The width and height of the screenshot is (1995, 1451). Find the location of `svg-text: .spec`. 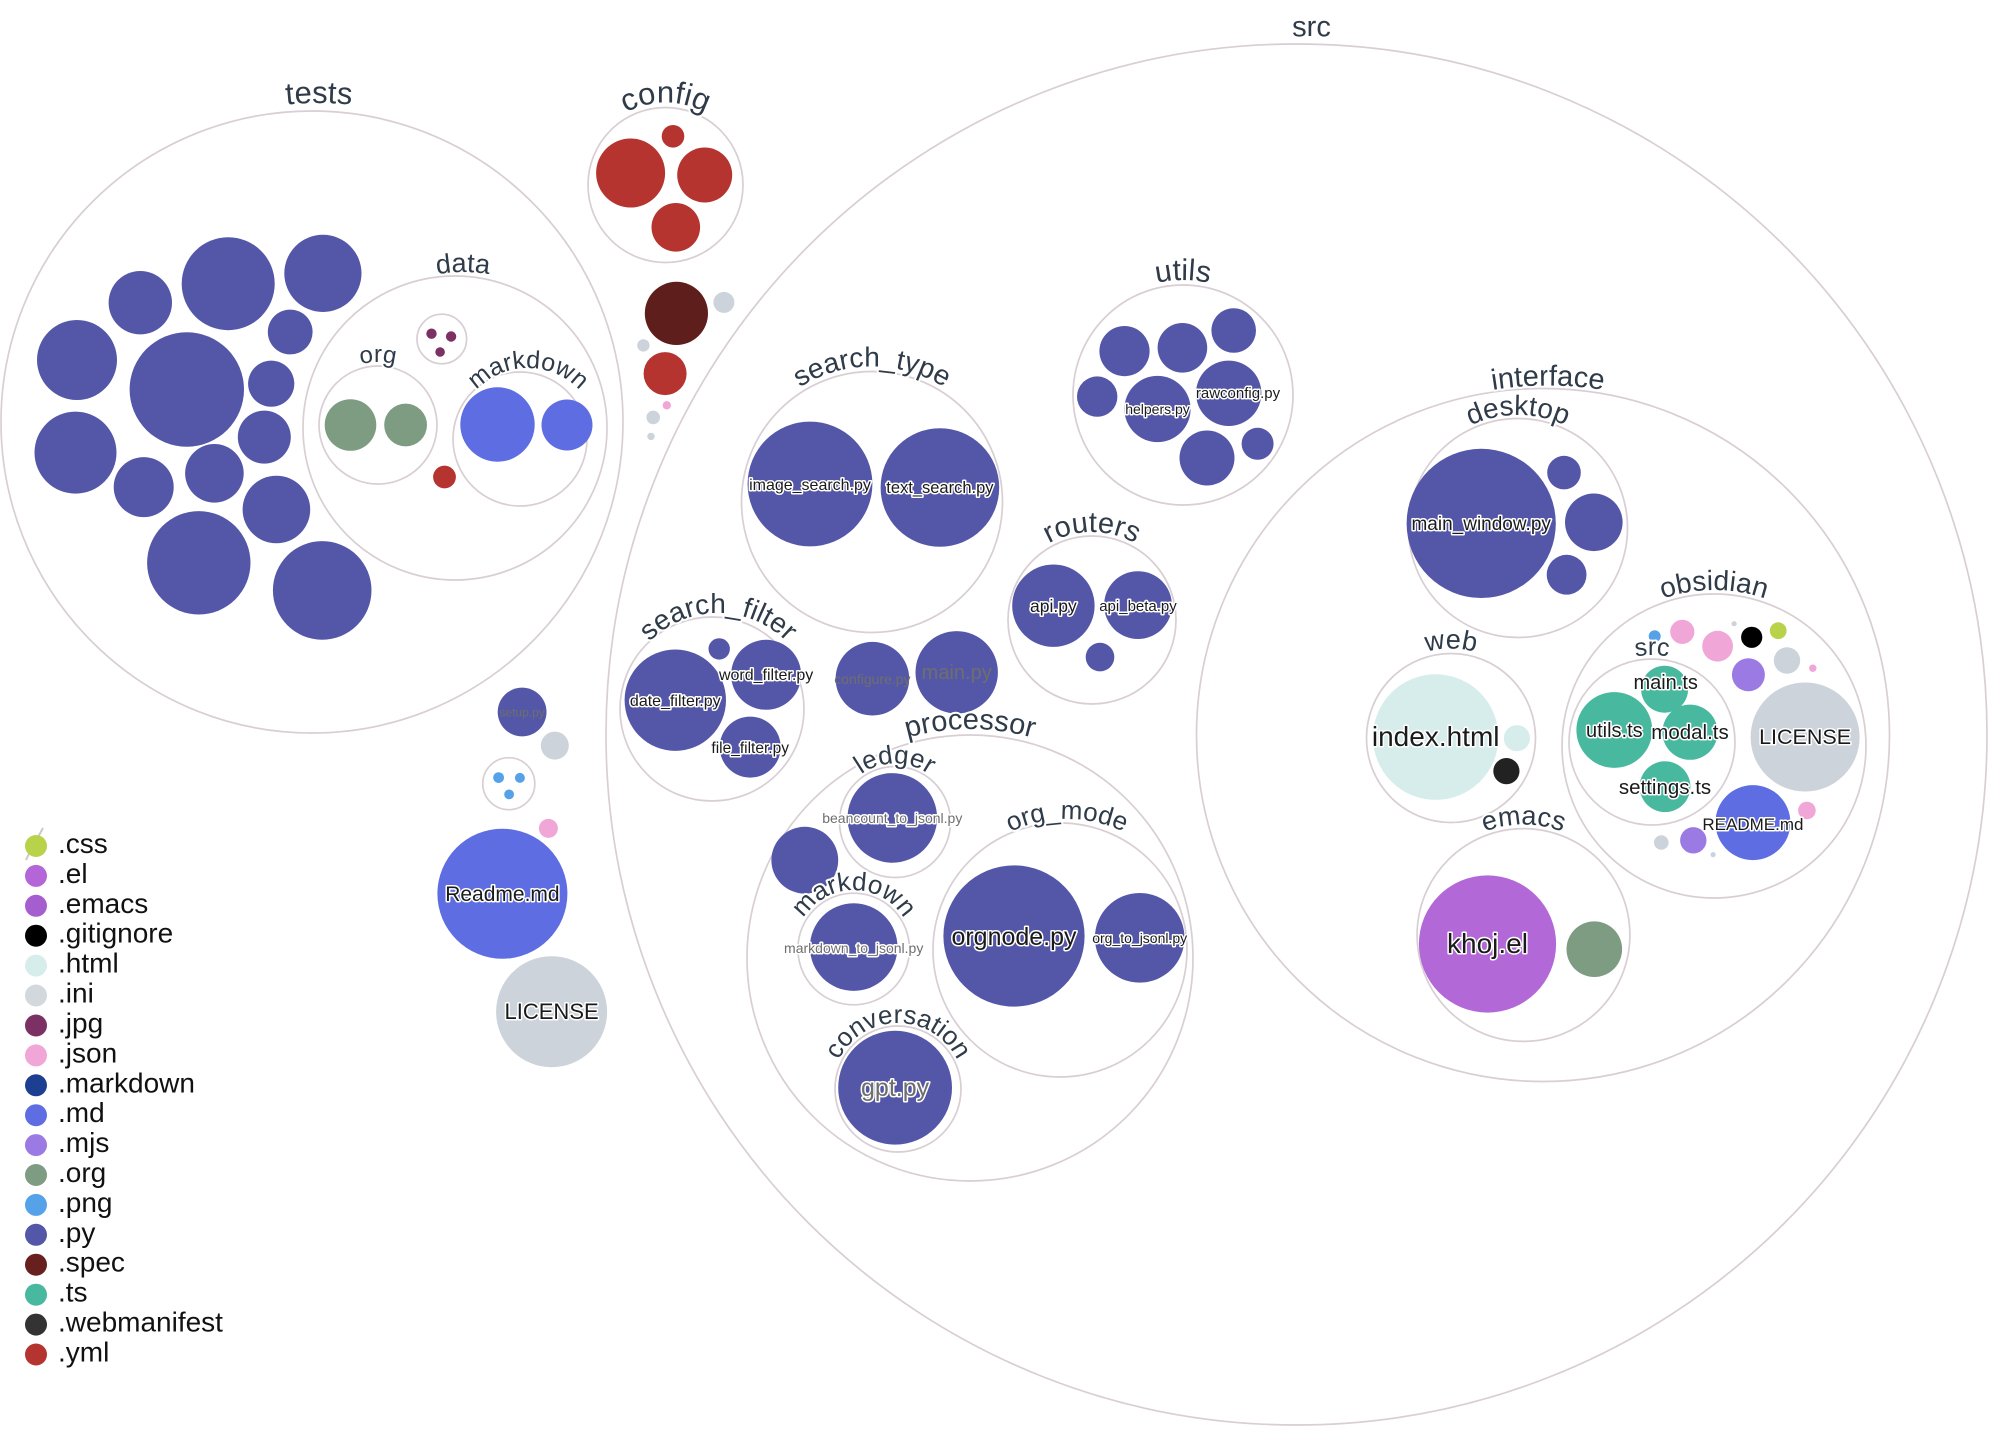

svg-text: .spec is located at coordinates (91, 1262).